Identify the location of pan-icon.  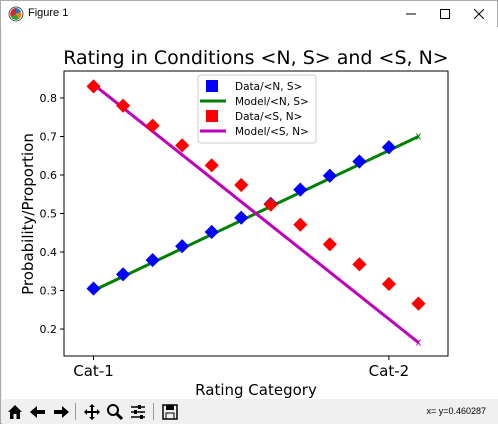
(92, 411).